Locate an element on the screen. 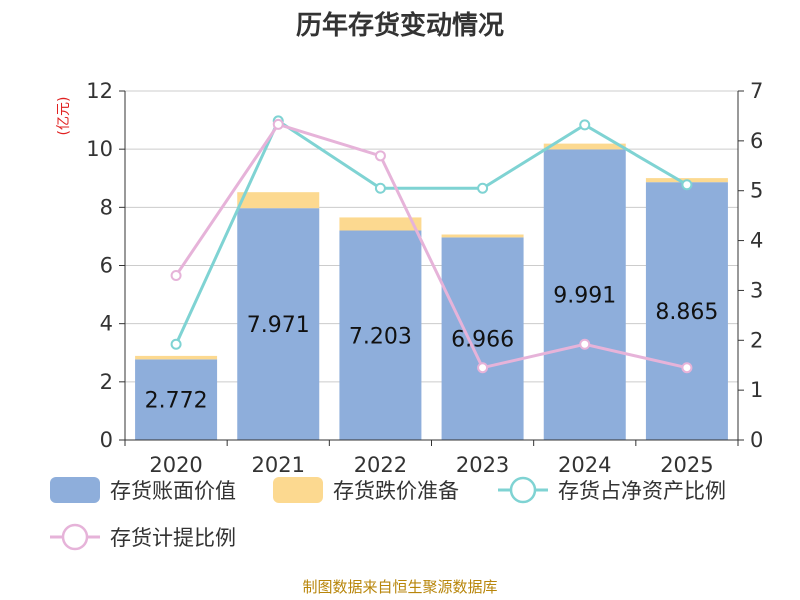 The image size is (800, 600). x-tick-label: 2020 is located at coordinates (175, 465).